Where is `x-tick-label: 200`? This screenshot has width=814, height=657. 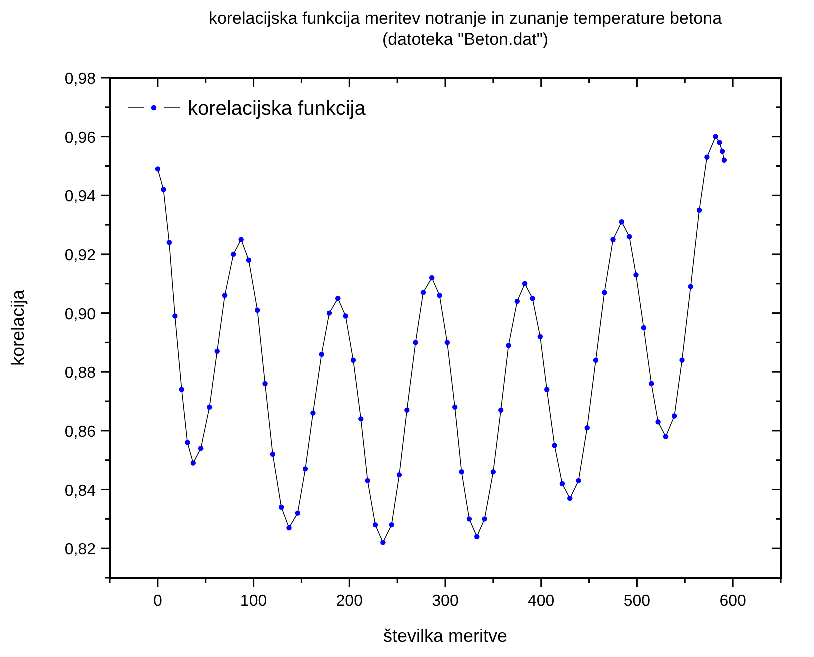
x-tick-label: 200 is located at coordinates (350, 601).